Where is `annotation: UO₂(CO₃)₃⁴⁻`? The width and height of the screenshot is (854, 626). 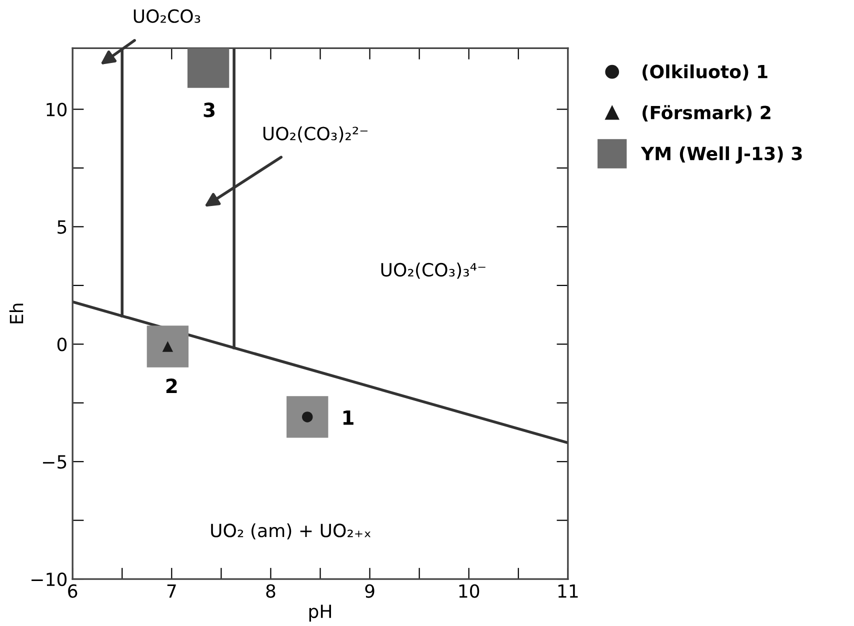 annotation: UO₂(CO₃)₃⁴⁻ is located at coordinates (433, 270).